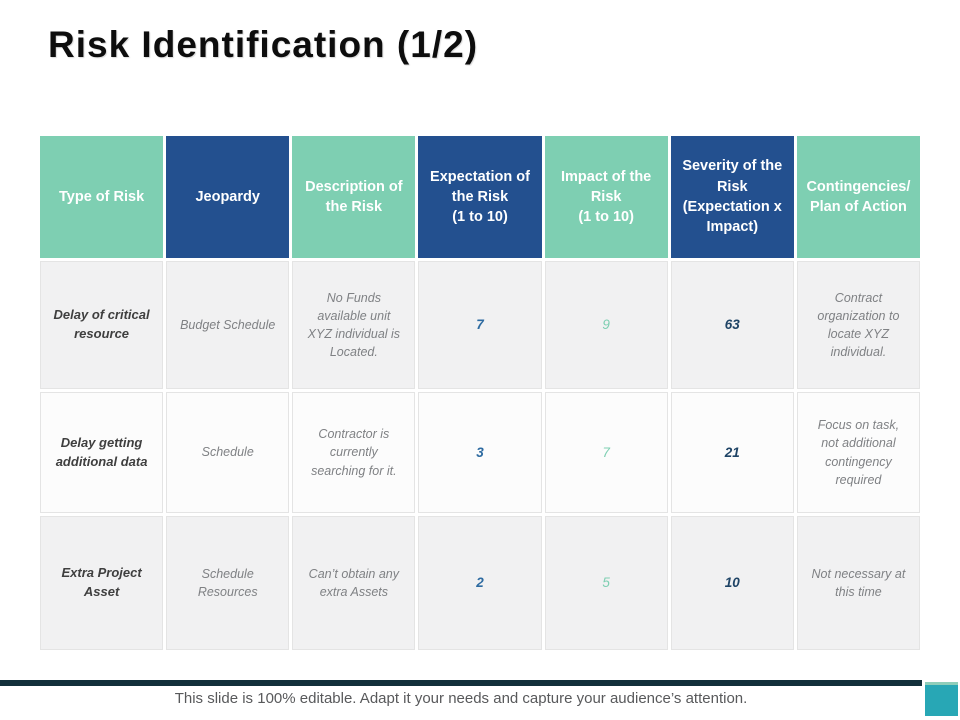 Image resolution: width=960 pixels, height=720 pixels. I want to click on table-row-3-impact: 5, so click(606, 583).